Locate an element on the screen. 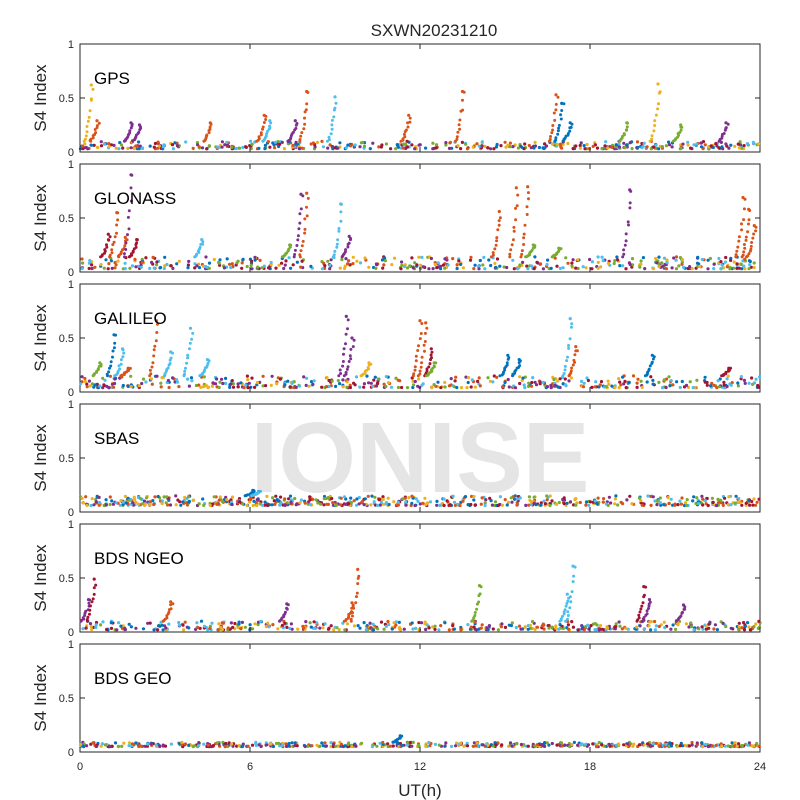 The width and height of the screenshot is (800, 800). peak-max-point is located at coordinates (207, 360).